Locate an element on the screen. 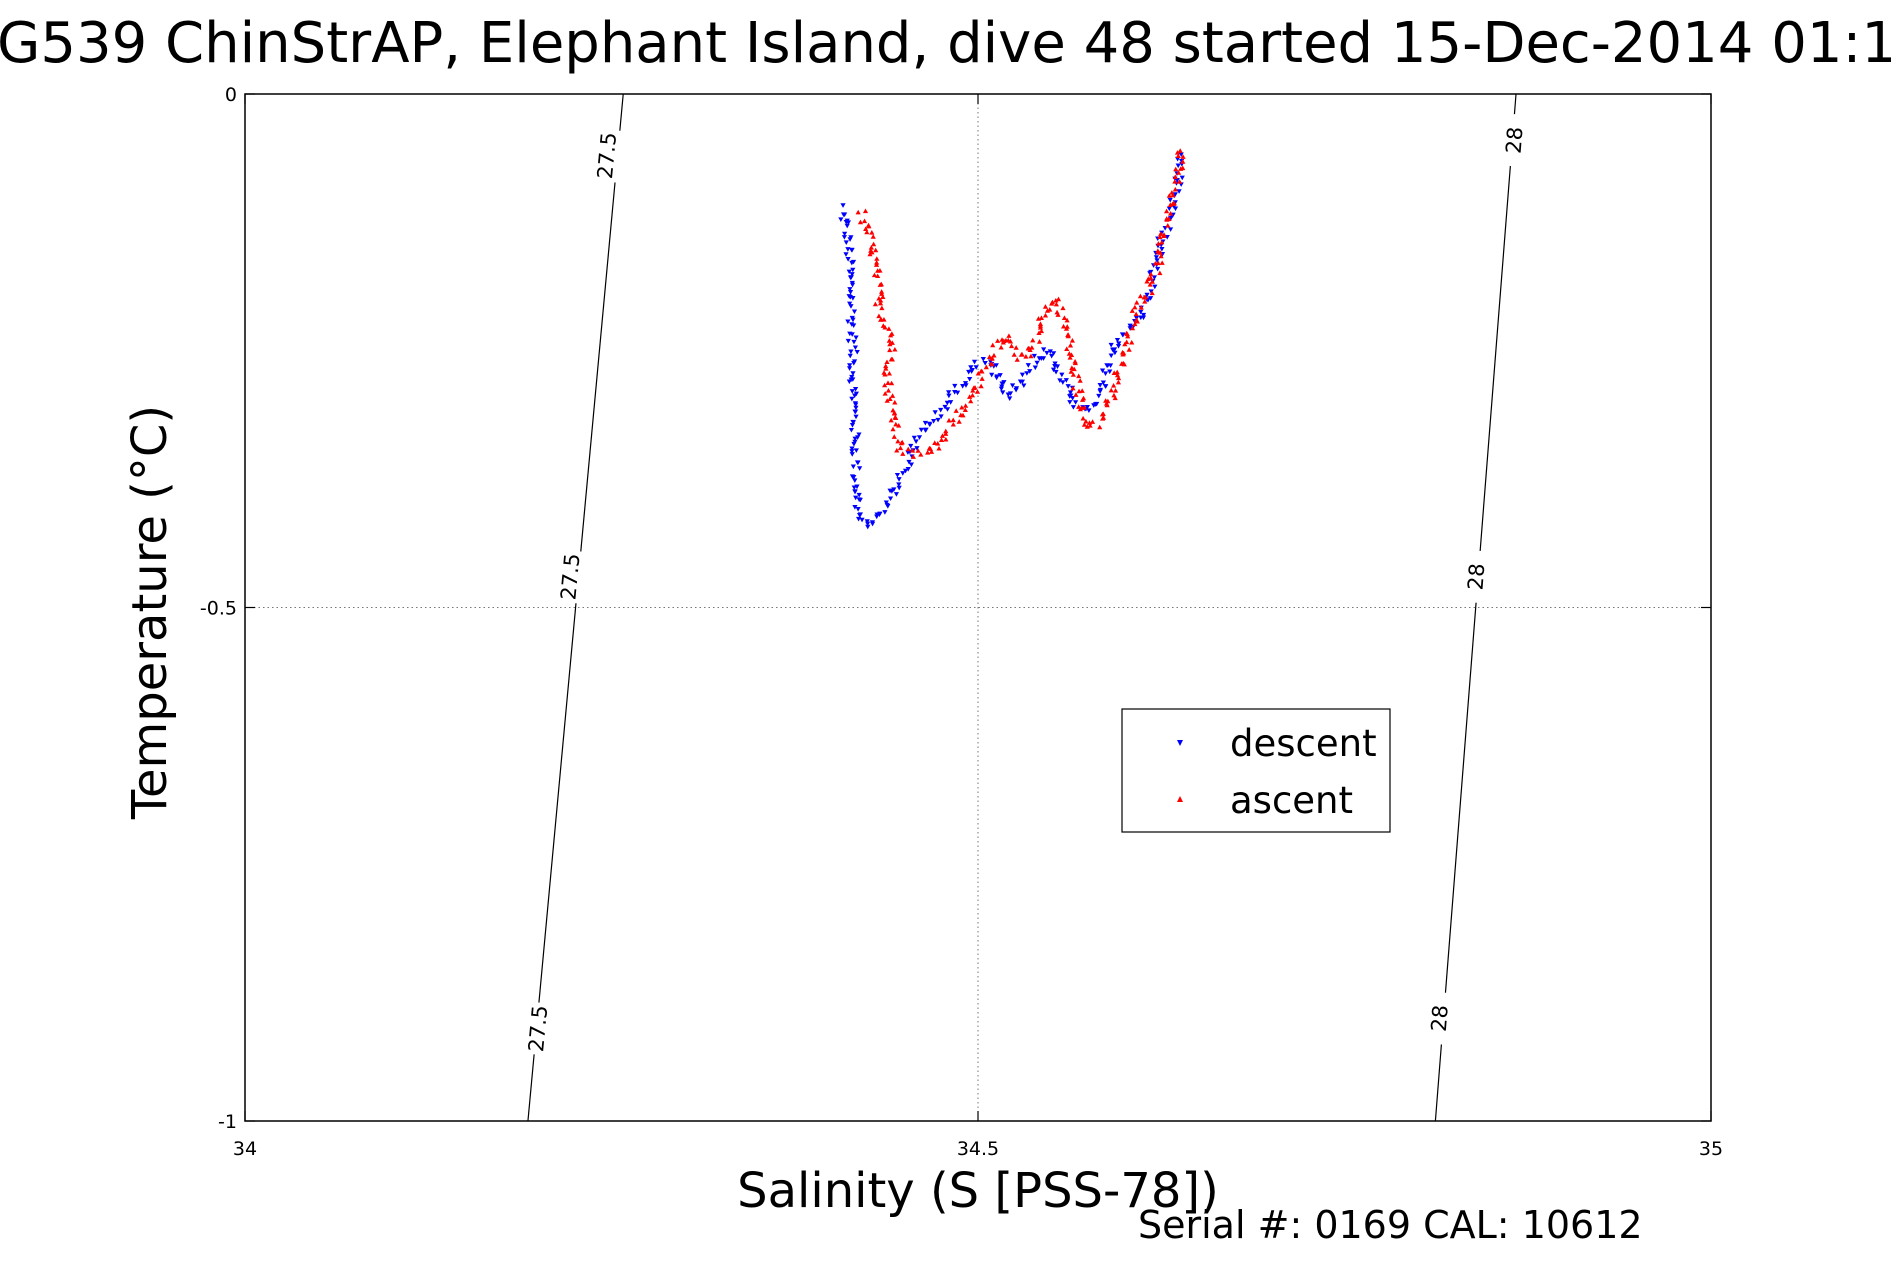  x-tick-label: 34 is located at coordinates (245, 1149).